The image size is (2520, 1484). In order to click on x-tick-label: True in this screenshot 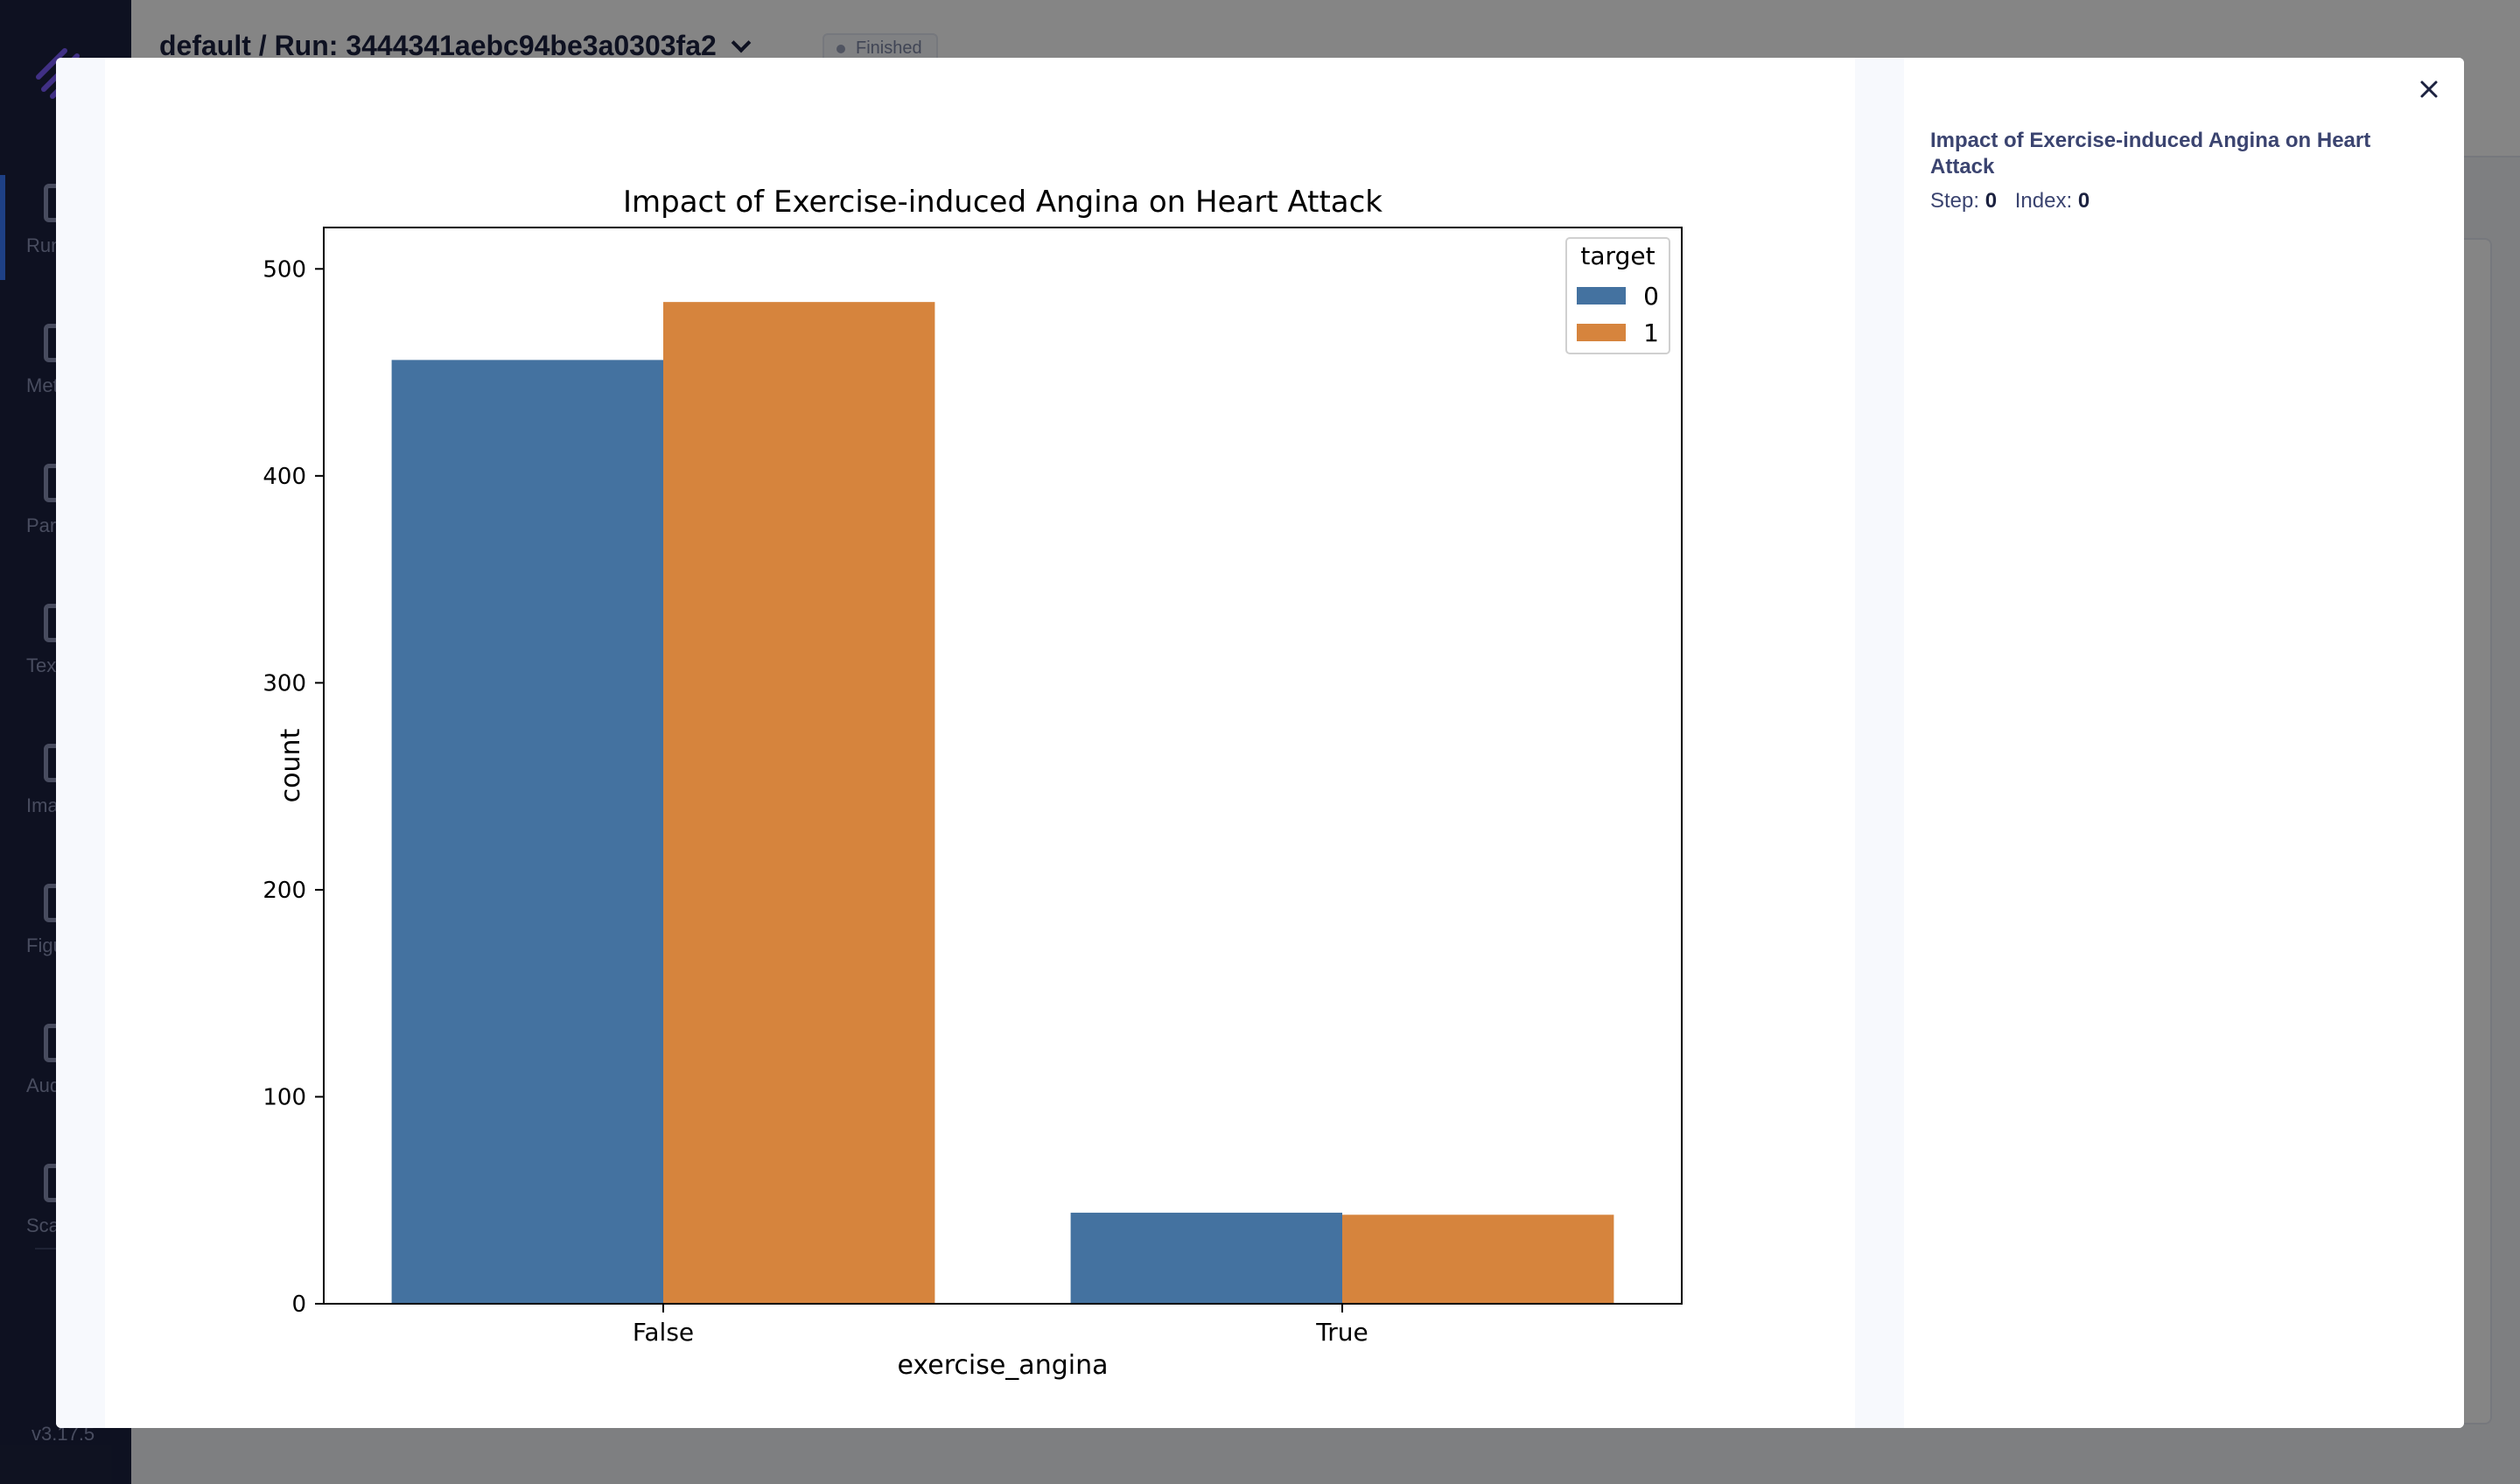, I will do `click(1341, 1332)`.